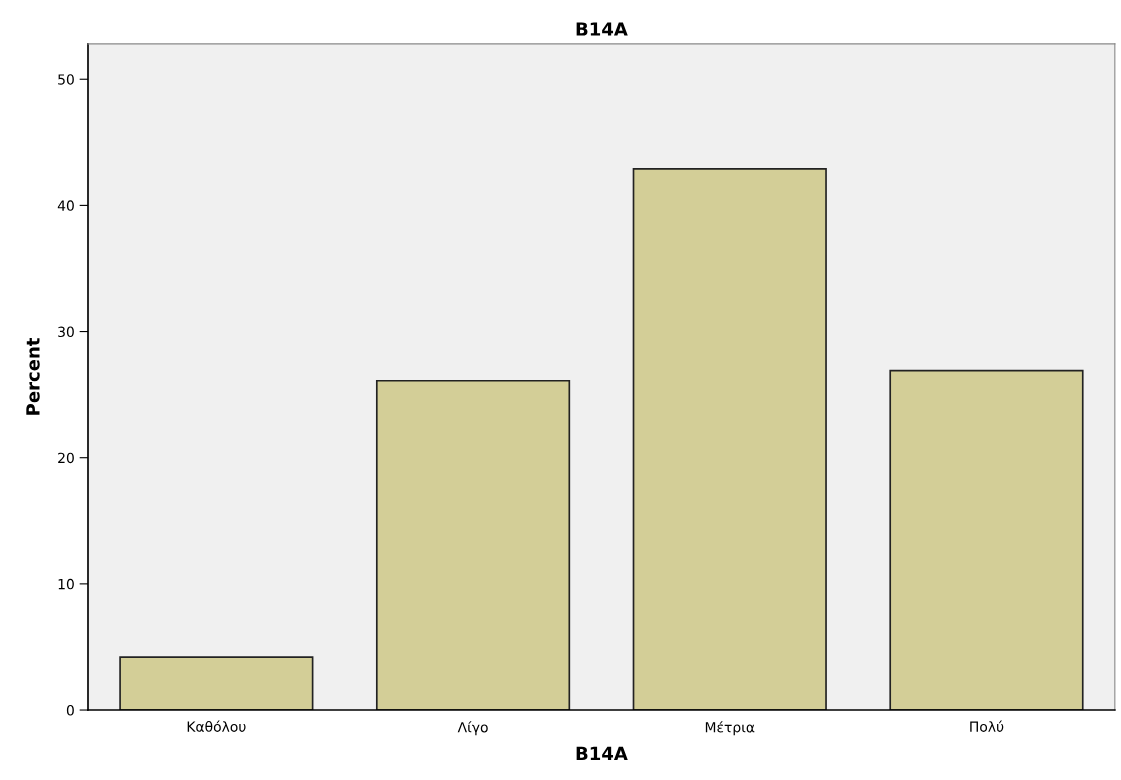 This screenshot has width=1121, height=780. I want to click on y-tick-label: 50, so click(66, 79).